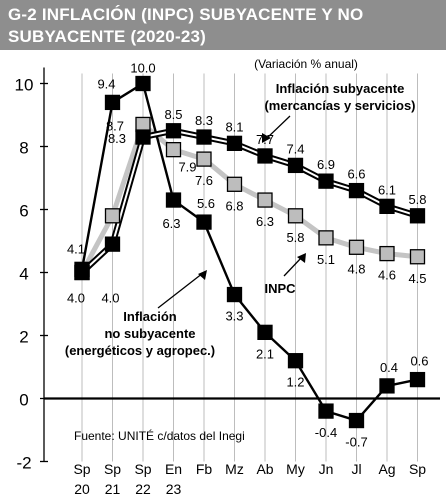 This screenshot has width=446, height=500. I want to click on x-tick-label: En, so click(173, 469).